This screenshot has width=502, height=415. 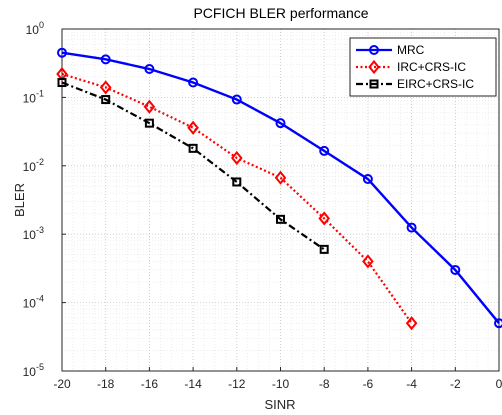 I want to click on y-tick-label: 10⁻⁴, so click(x=33, y=302).